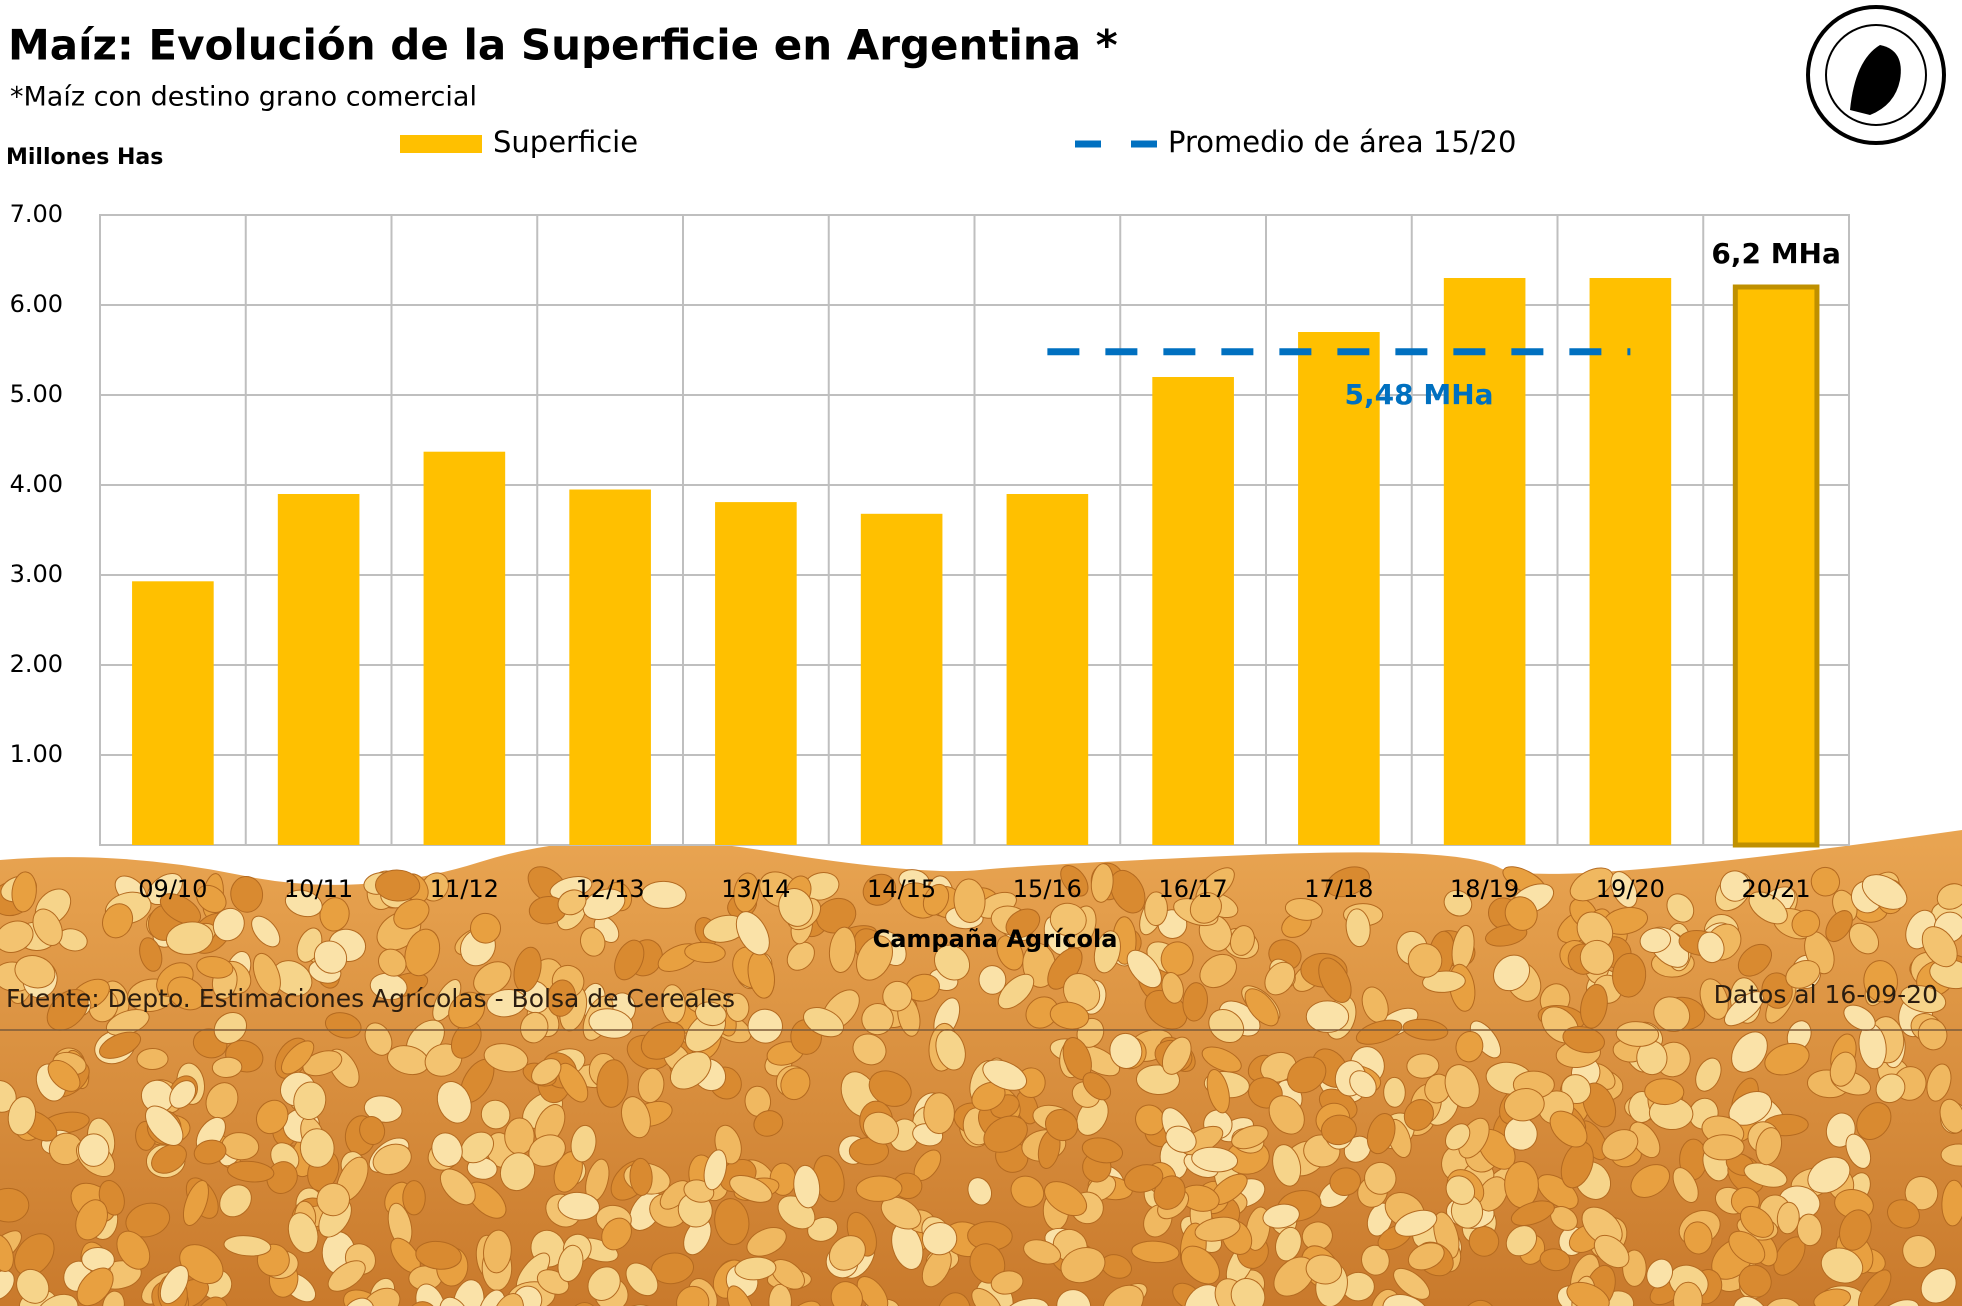  Describe the element at coordinates (1419, 394) in the screenshot. I see `value-label: 5,48 MHa` at that location.